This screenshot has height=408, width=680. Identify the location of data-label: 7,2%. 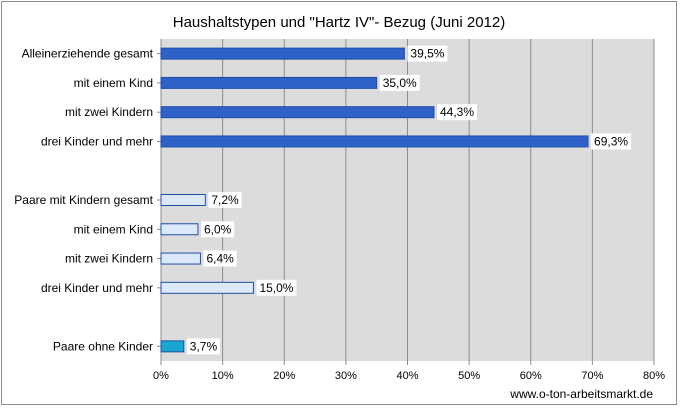
(225, 200).